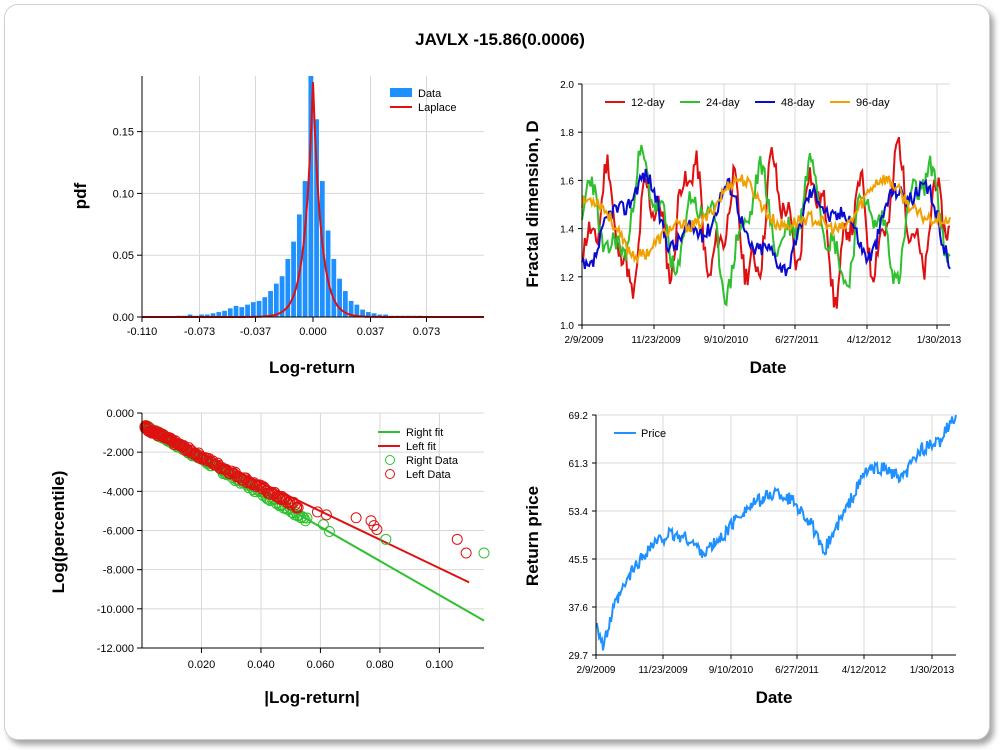 The height and width of the screenshot is (750, 1000). I want to click on legend-left-data-swatch, so click(390, 474).